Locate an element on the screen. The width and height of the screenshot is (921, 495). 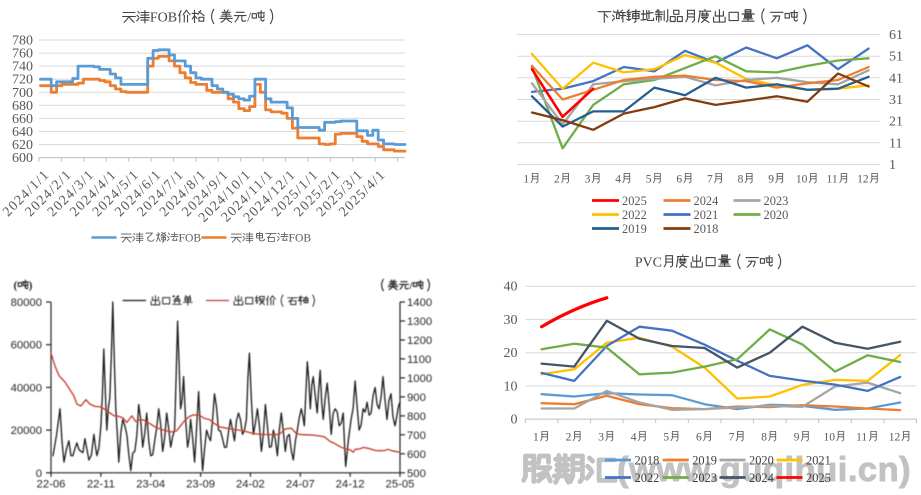
svg-text: 680 is located at coordinates (22, 106).